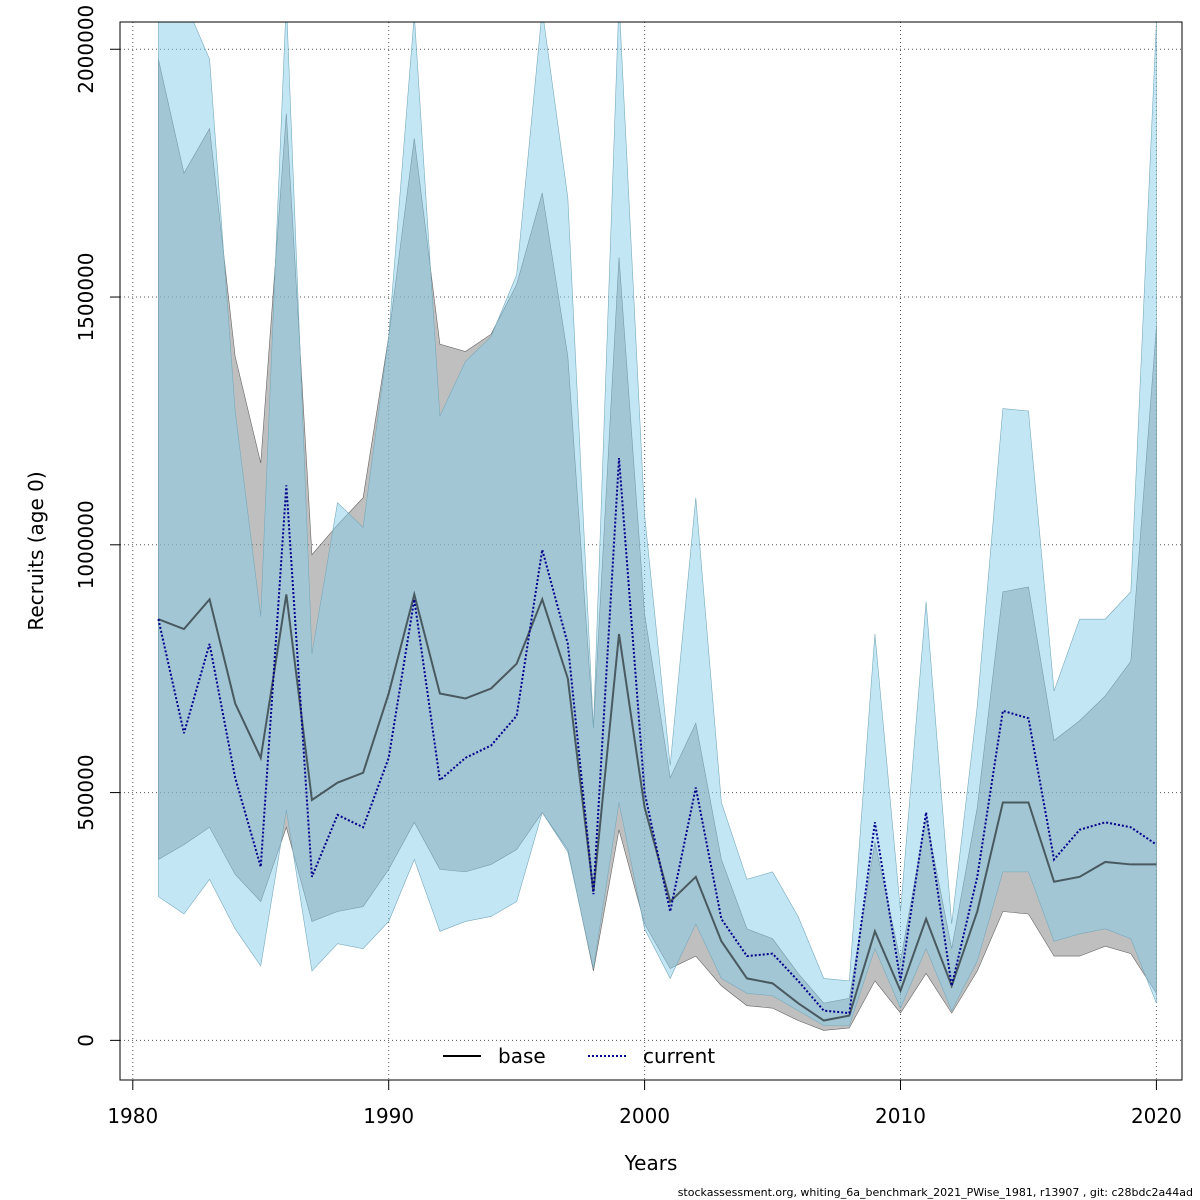 This screenshot has height=1200, width=1200. Describe the element at coordinates (651, 1163) in the screenshot. I see `x-axis-title: Years` at that location.